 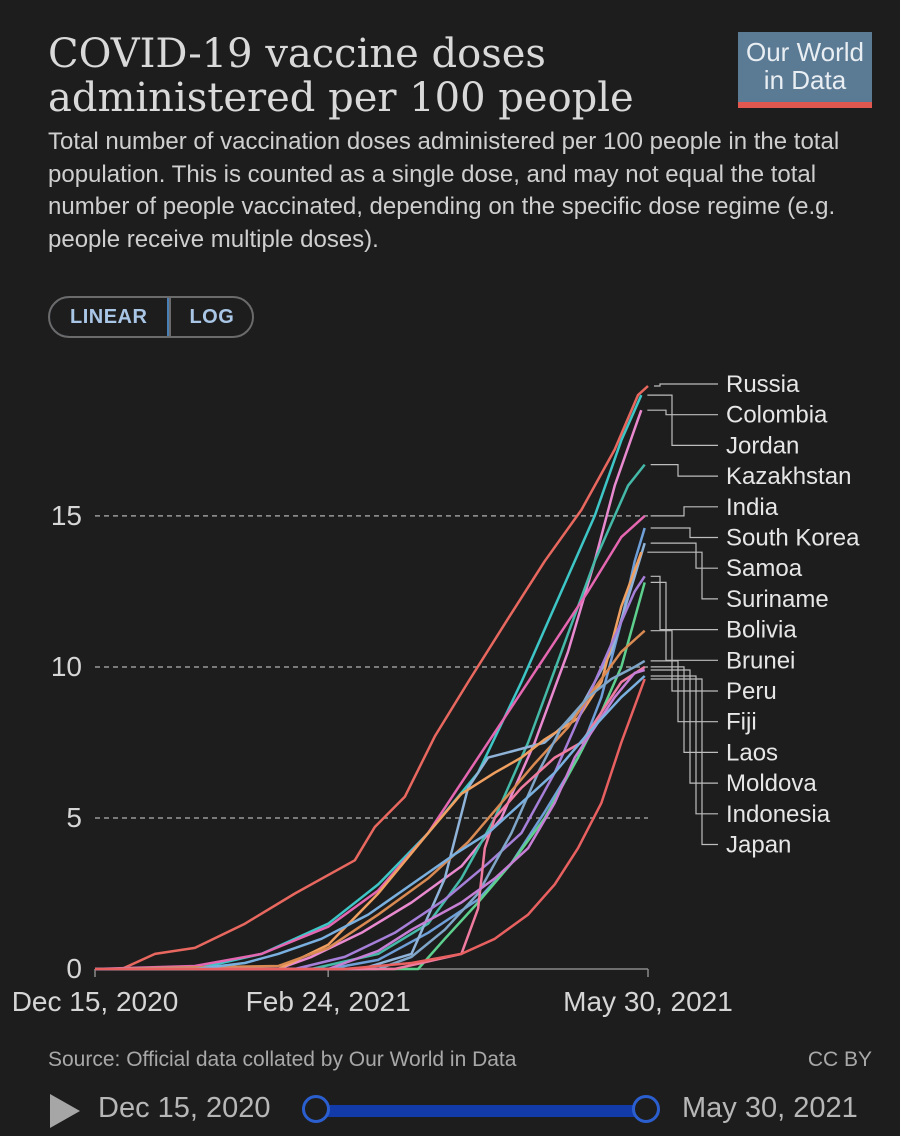 What do you see at coordinates (95, 1001) in the screenshot?
I see `x-tick-label: Dec 15, 2020` at bounding box center [95, 1001].